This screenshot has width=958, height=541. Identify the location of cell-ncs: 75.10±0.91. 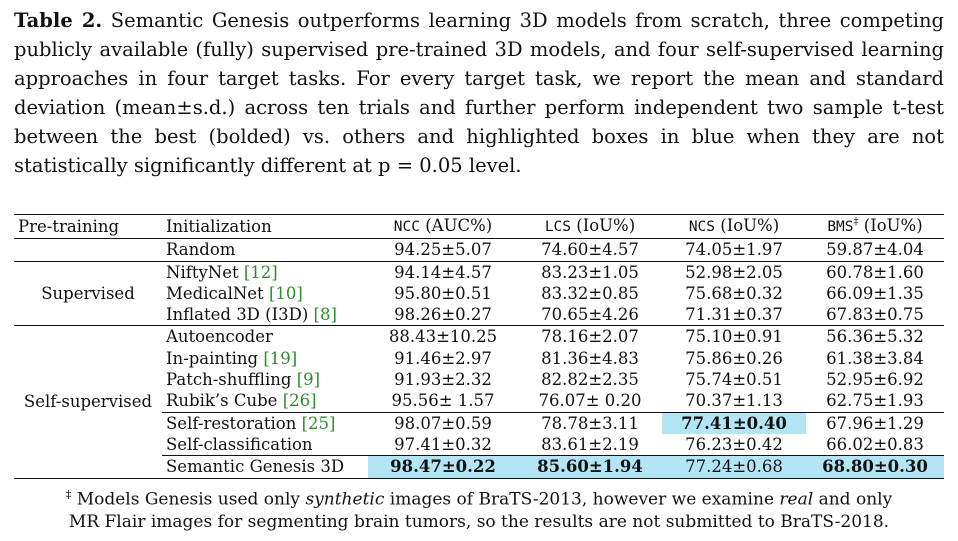
(734, 337).